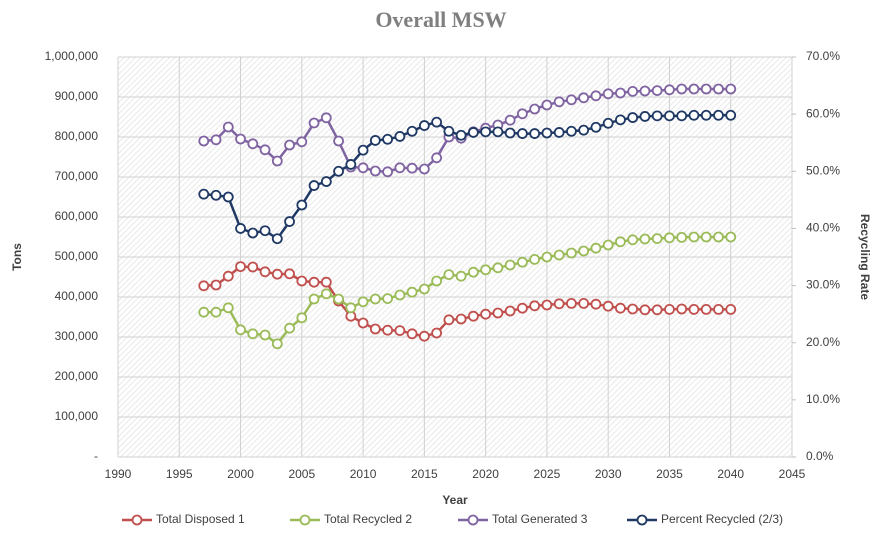  I want to click on chart-title: Overall MSW, so click(440, 19).